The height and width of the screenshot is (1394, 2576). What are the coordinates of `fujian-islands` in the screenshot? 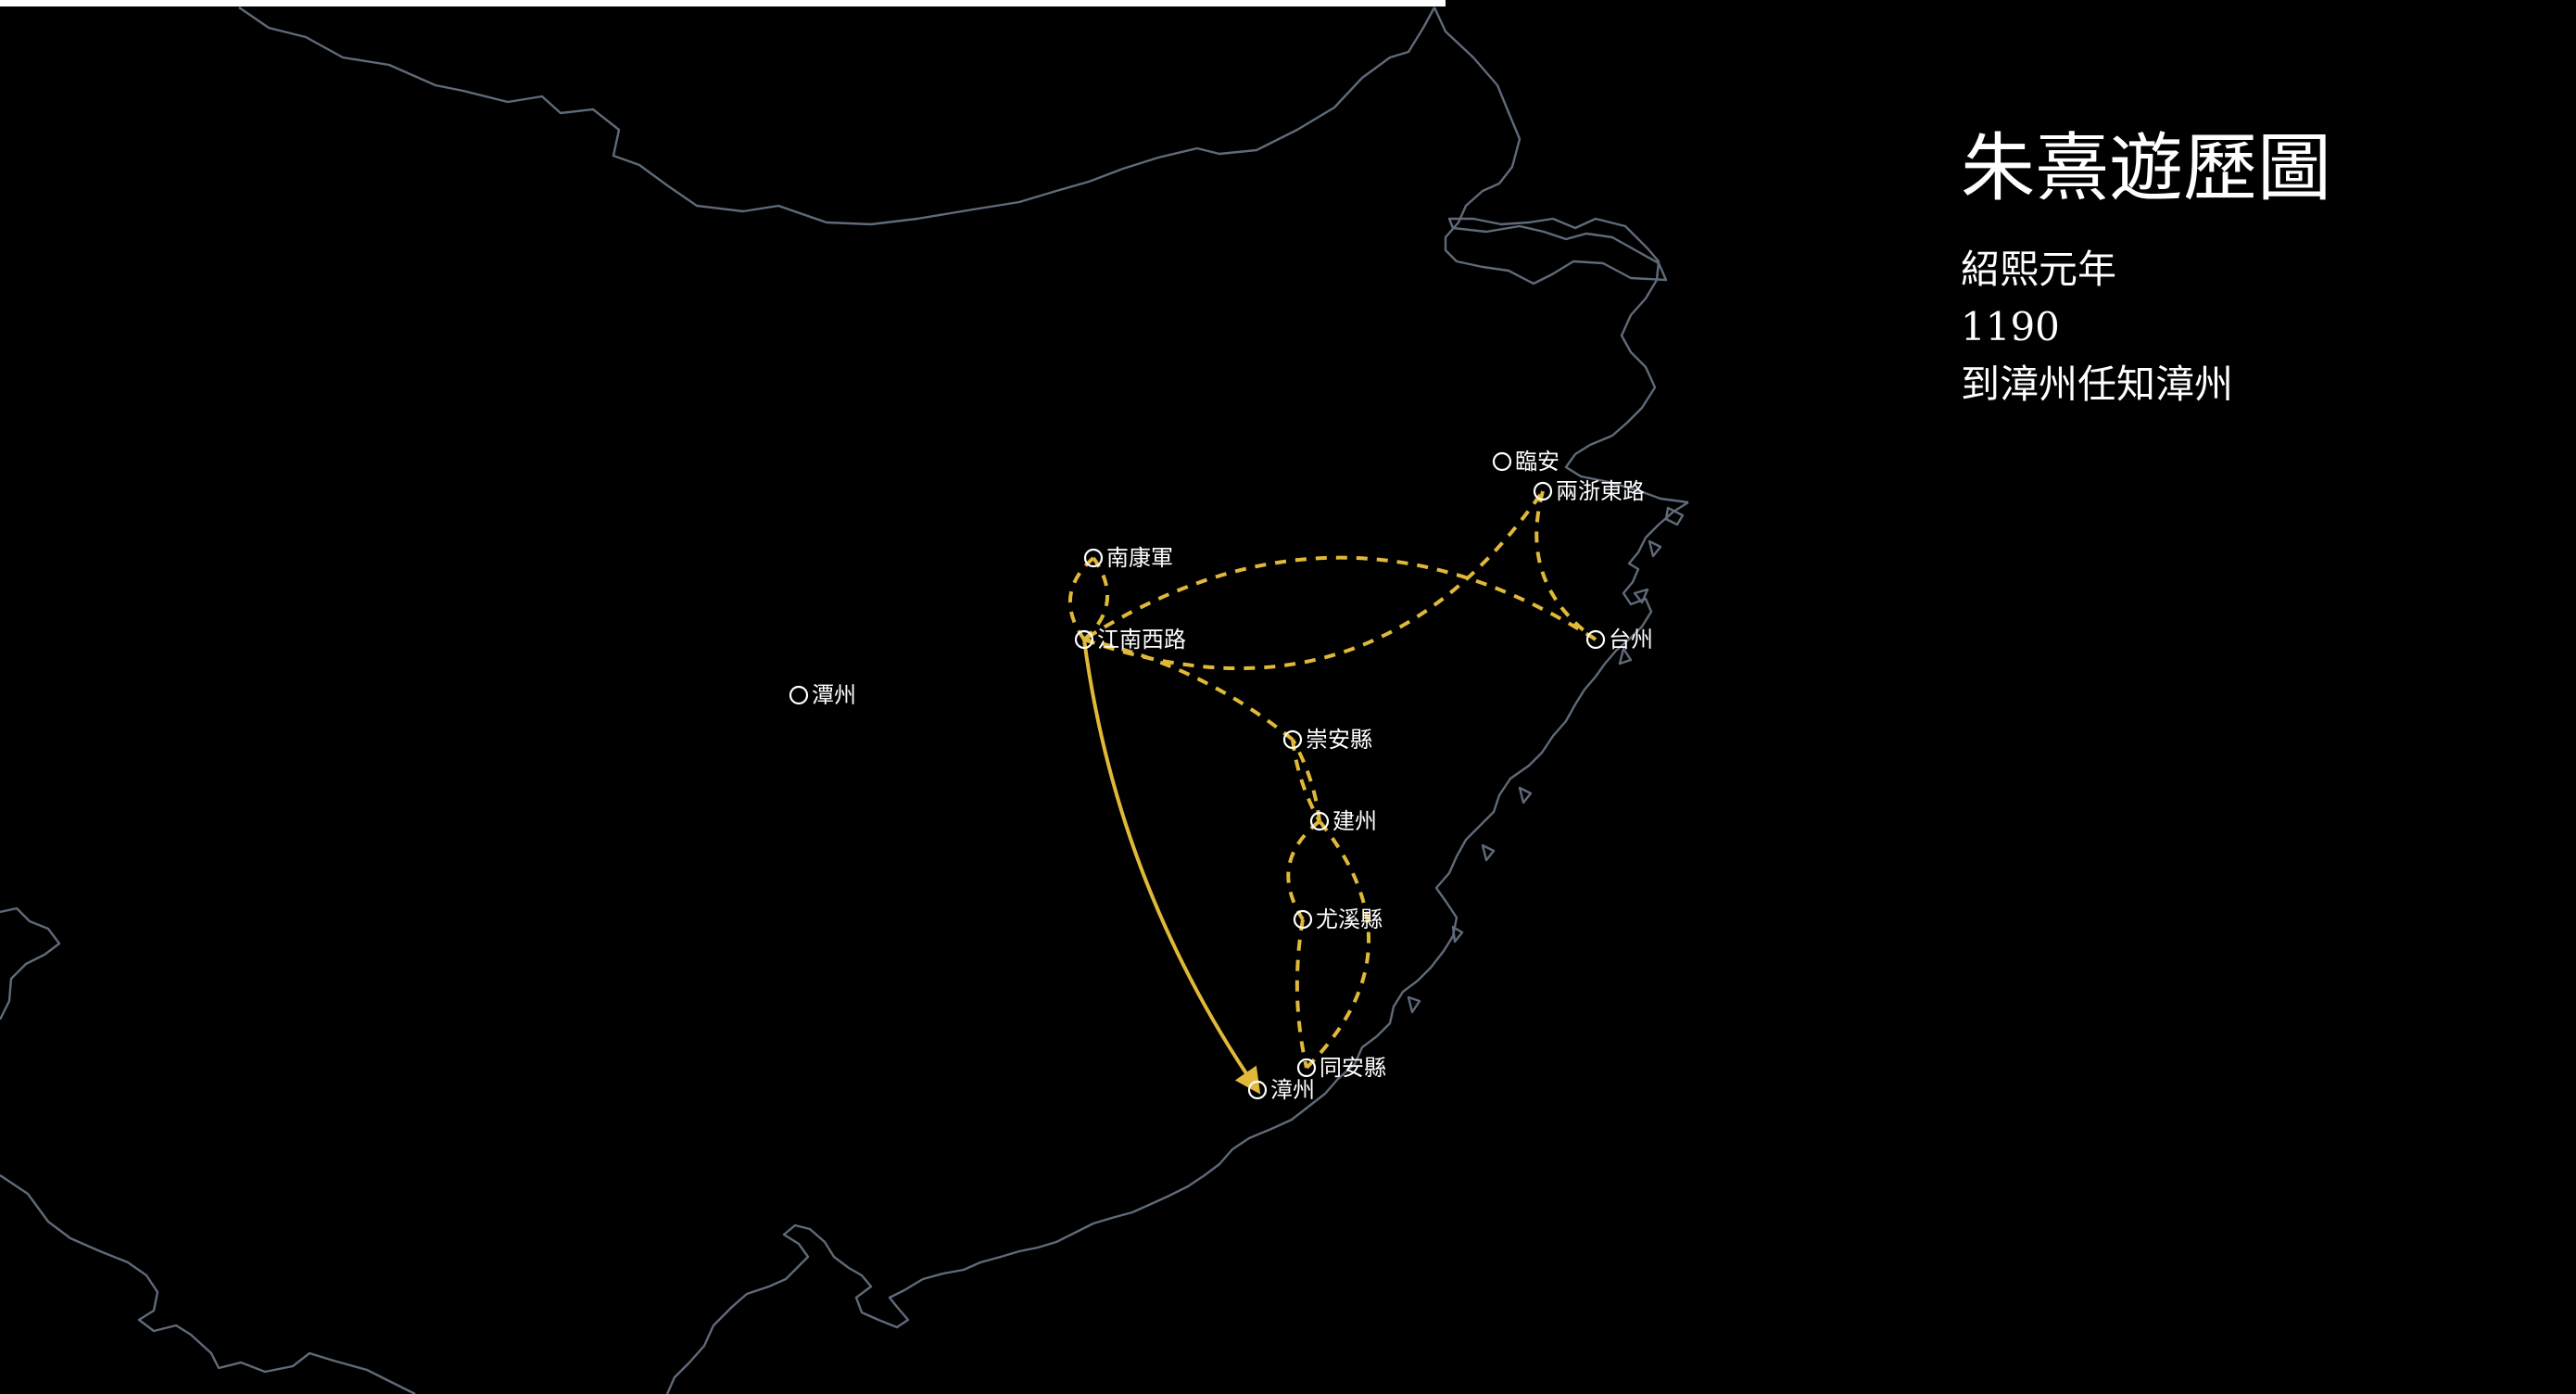 It's located at (1470, 900).